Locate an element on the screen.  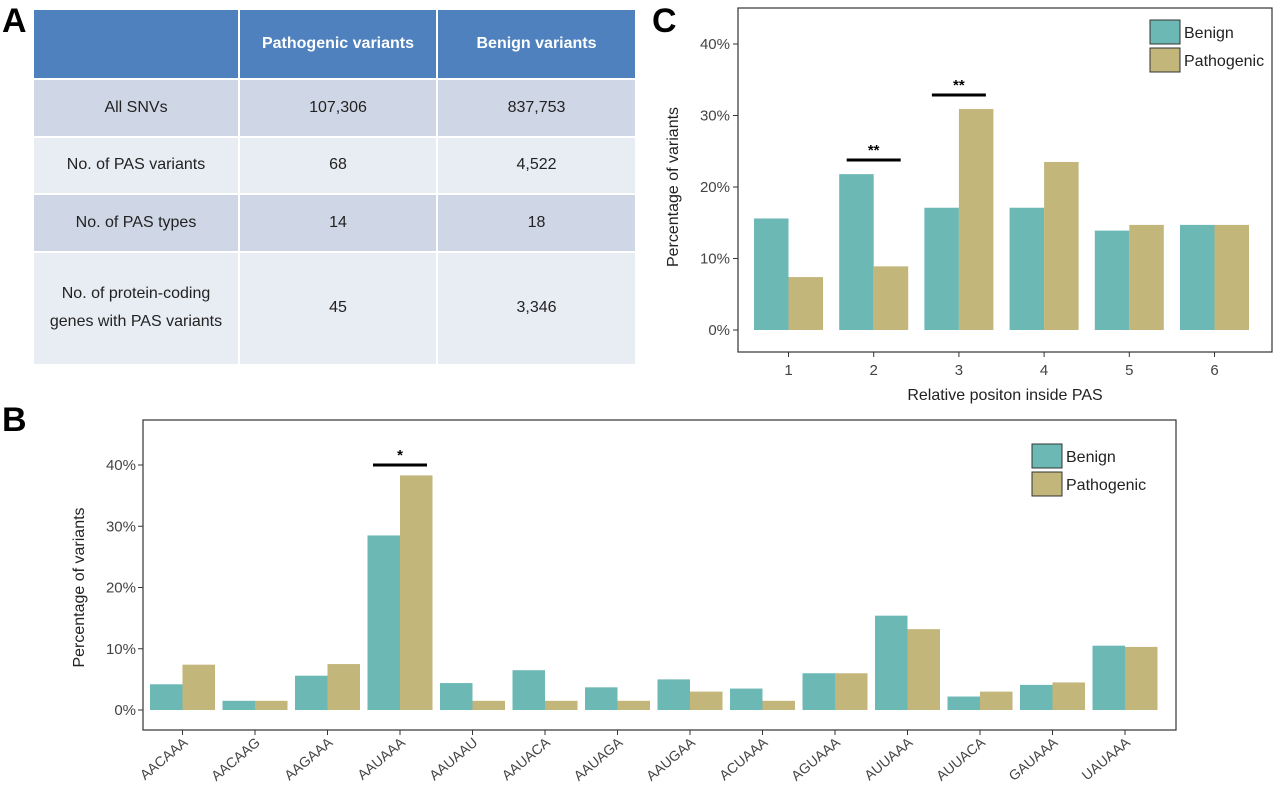
chart-b-ytick-label: 0% is located at coordinates (125, 710).